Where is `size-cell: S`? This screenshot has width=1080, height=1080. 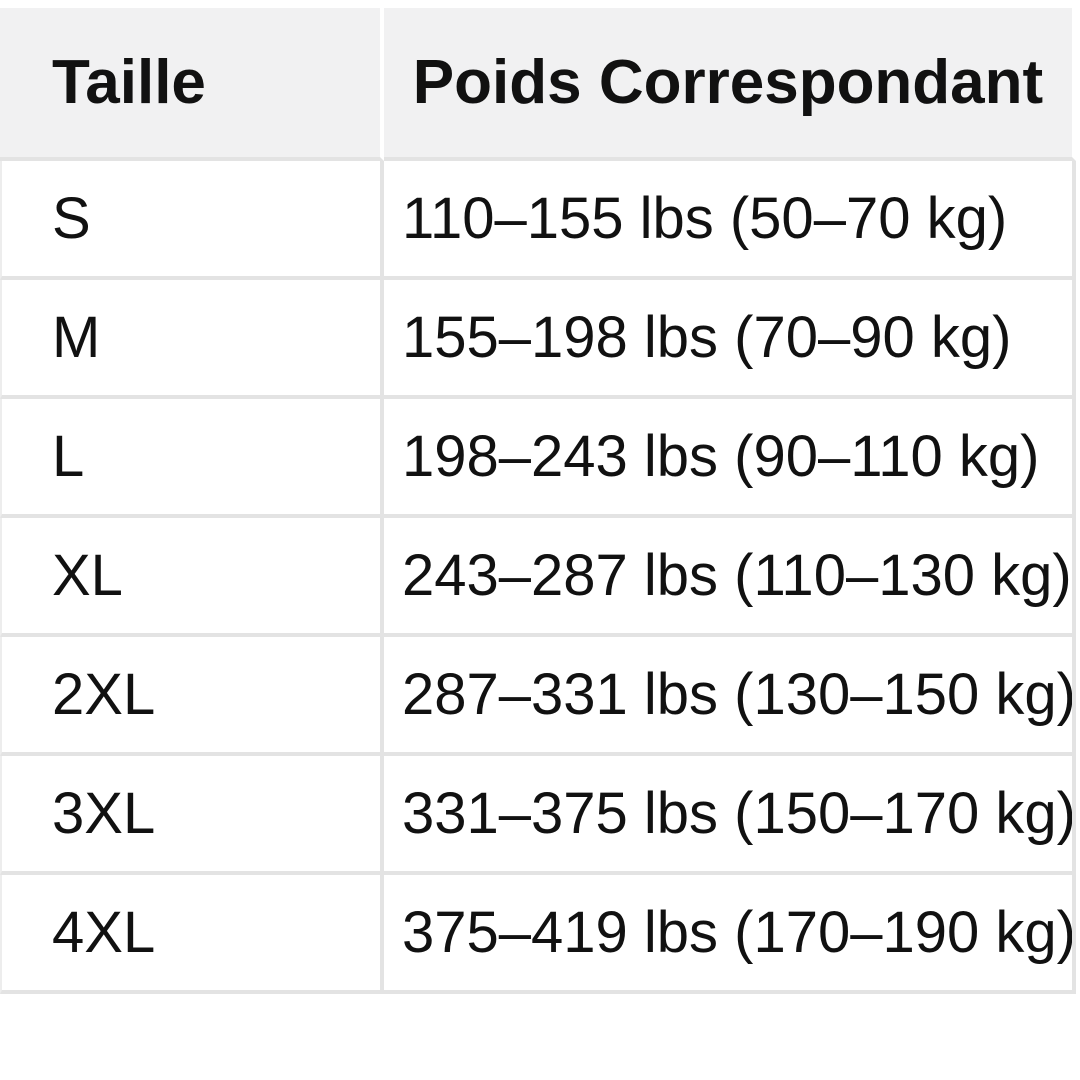 size-cell: S is located at coordinates (192, 220).